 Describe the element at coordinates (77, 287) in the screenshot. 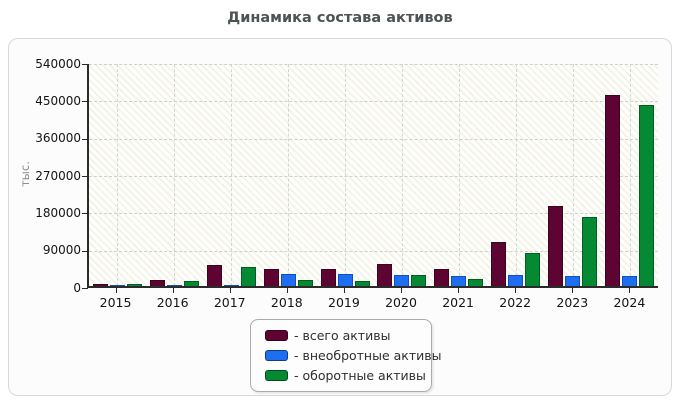

I see `y-tick-label: 0` at that location.